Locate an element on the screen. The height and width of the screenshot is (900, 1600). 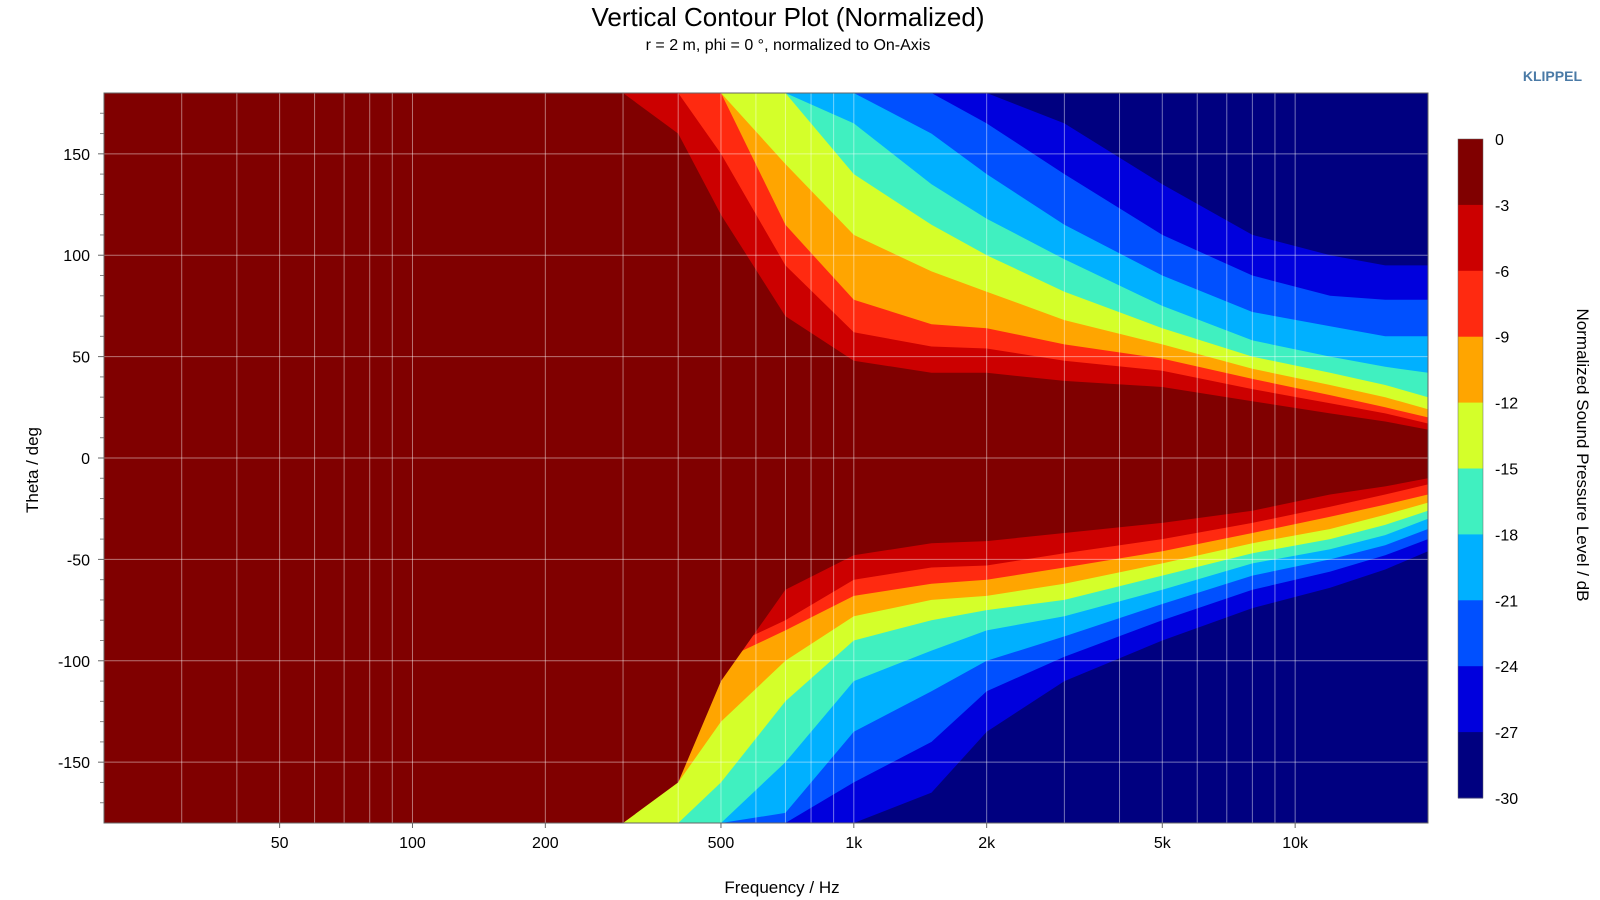
y-axis-label: Theta / deg is located at coordinates (32, 470).